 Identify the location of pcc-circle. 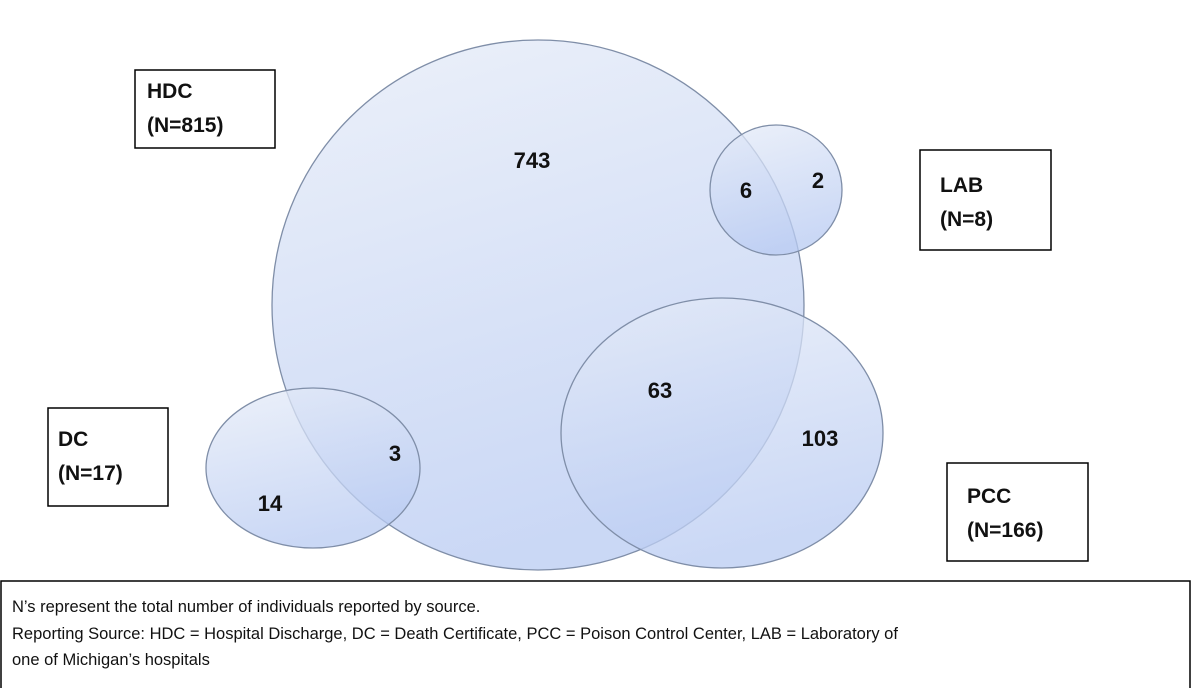
(722, 433).